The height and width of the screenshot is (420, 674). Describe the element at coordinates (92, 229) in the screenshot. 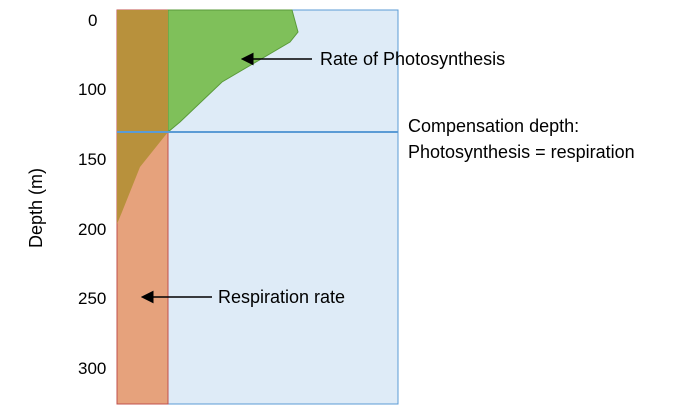

I see `tick-label-200: 200` at that location.